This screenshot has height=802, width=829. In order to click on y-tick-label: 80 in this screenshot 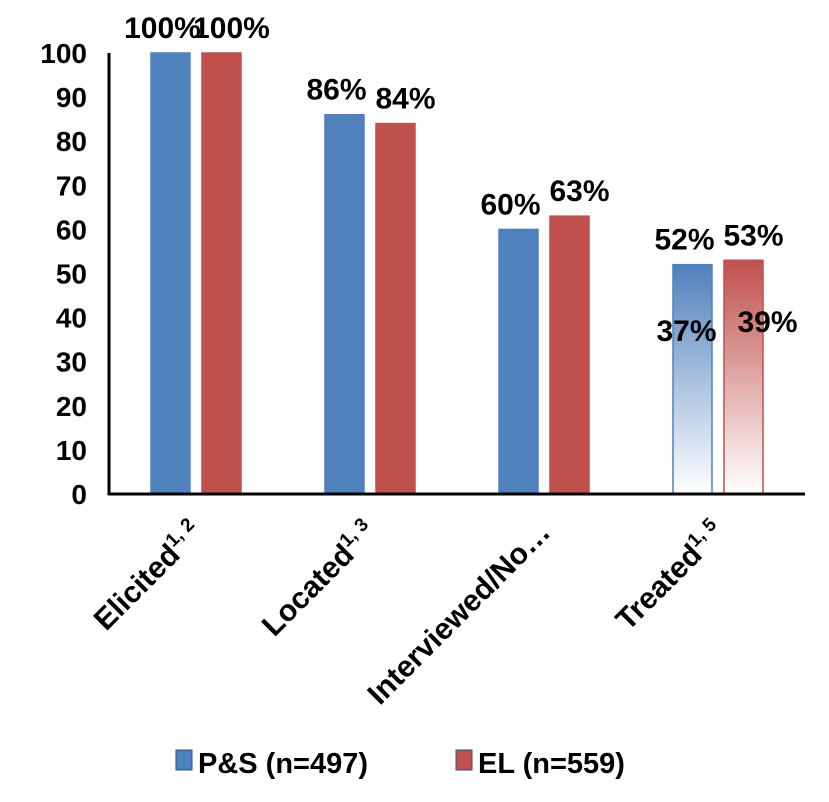, I will do `click(71, 141)`.